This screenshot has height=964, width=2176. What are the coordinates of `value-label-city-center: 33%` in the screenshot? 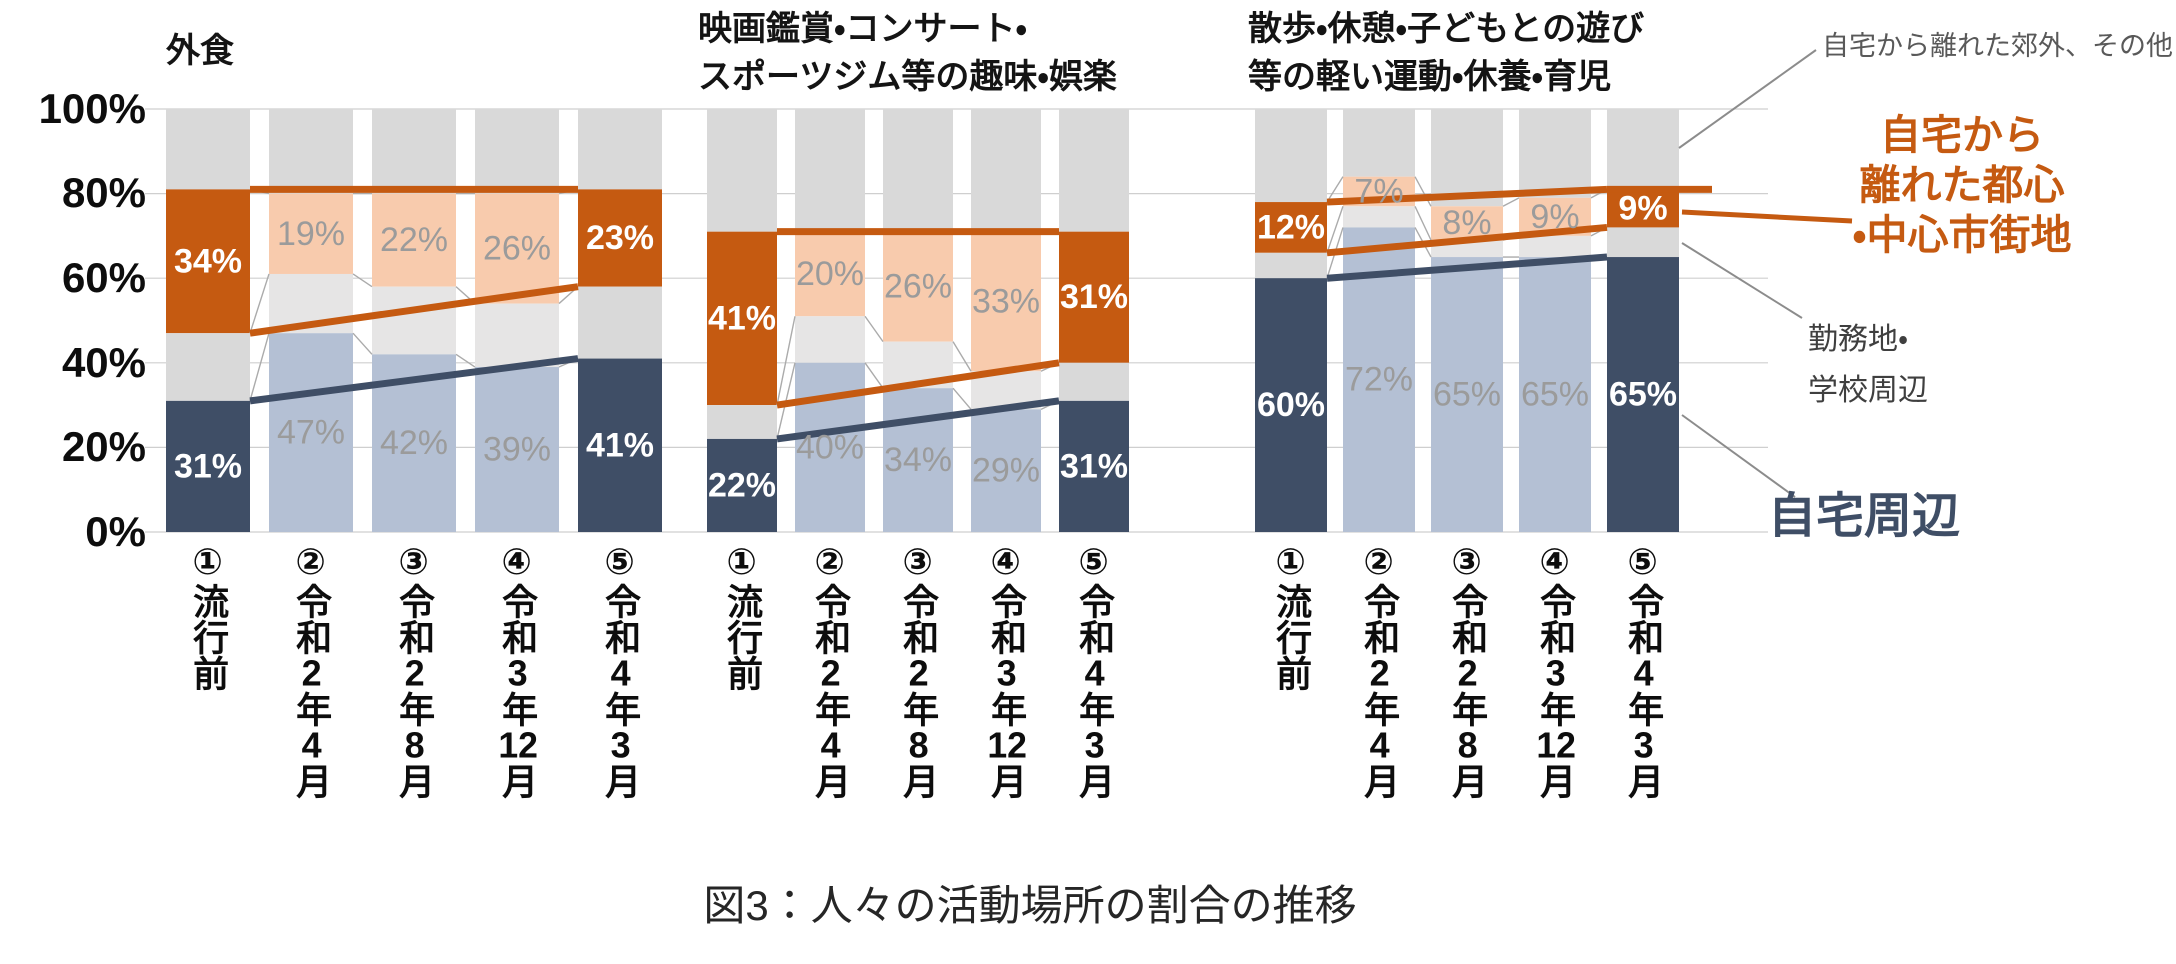 It's located at (1006, 301).